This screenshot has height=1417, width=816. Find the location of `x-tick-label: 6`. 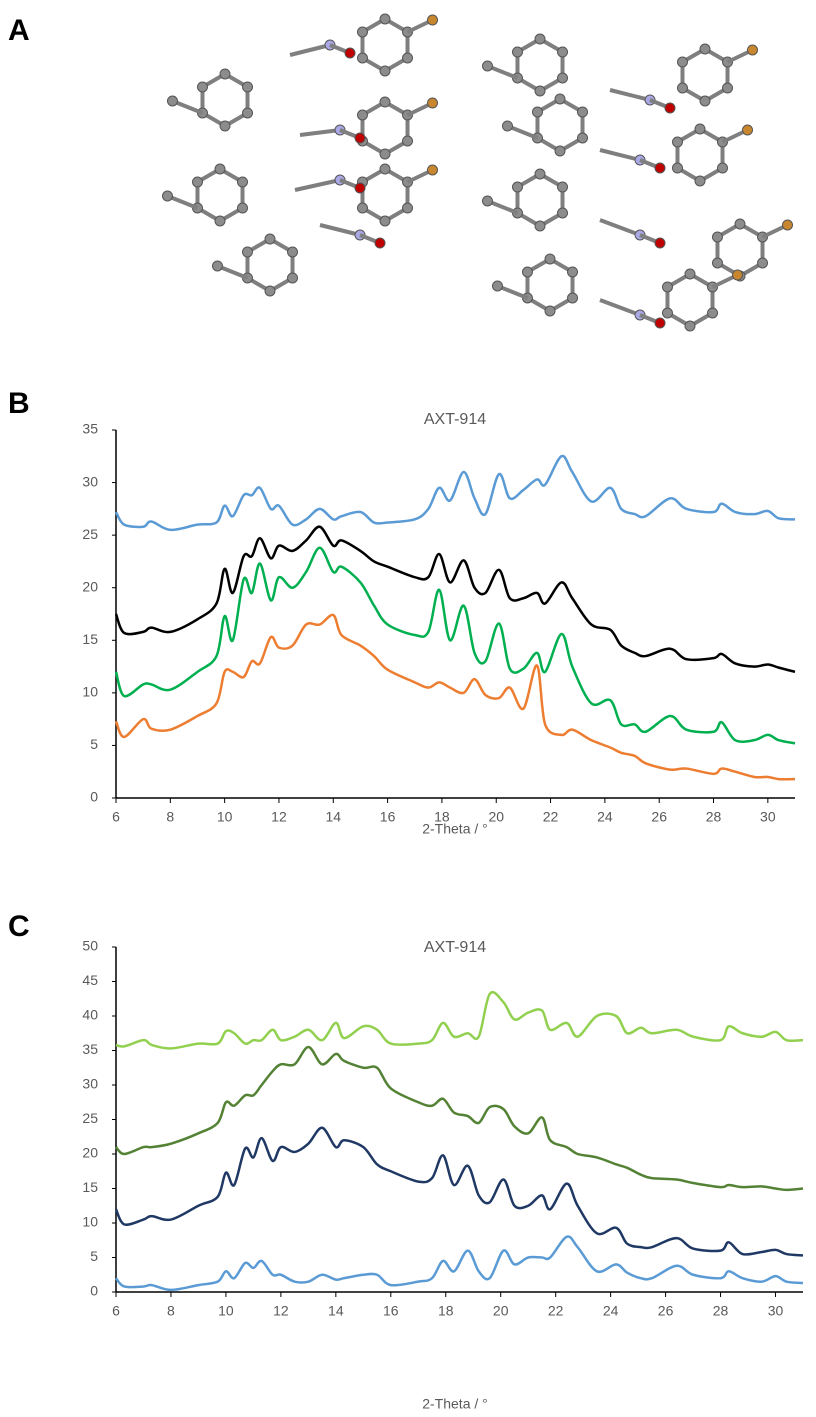

x-tick-label: 6 is located at coordinates (116, 1311).